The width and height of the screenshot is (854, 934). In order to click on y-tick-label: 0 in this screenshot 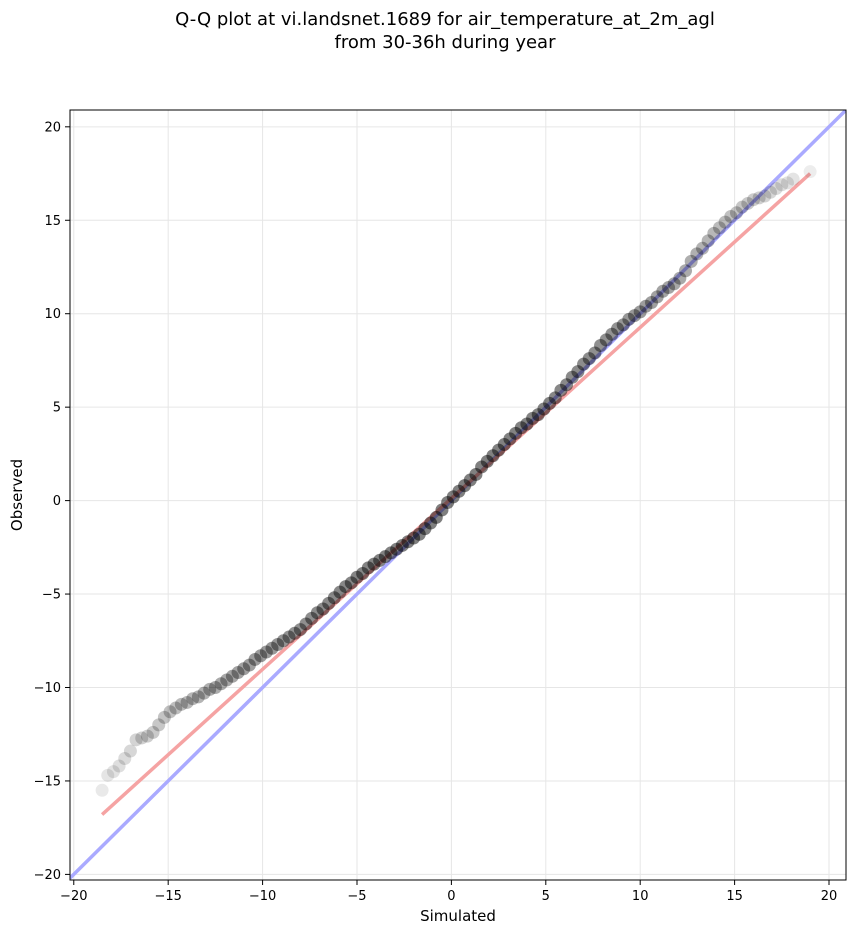, I will do `click(57, 501)`.